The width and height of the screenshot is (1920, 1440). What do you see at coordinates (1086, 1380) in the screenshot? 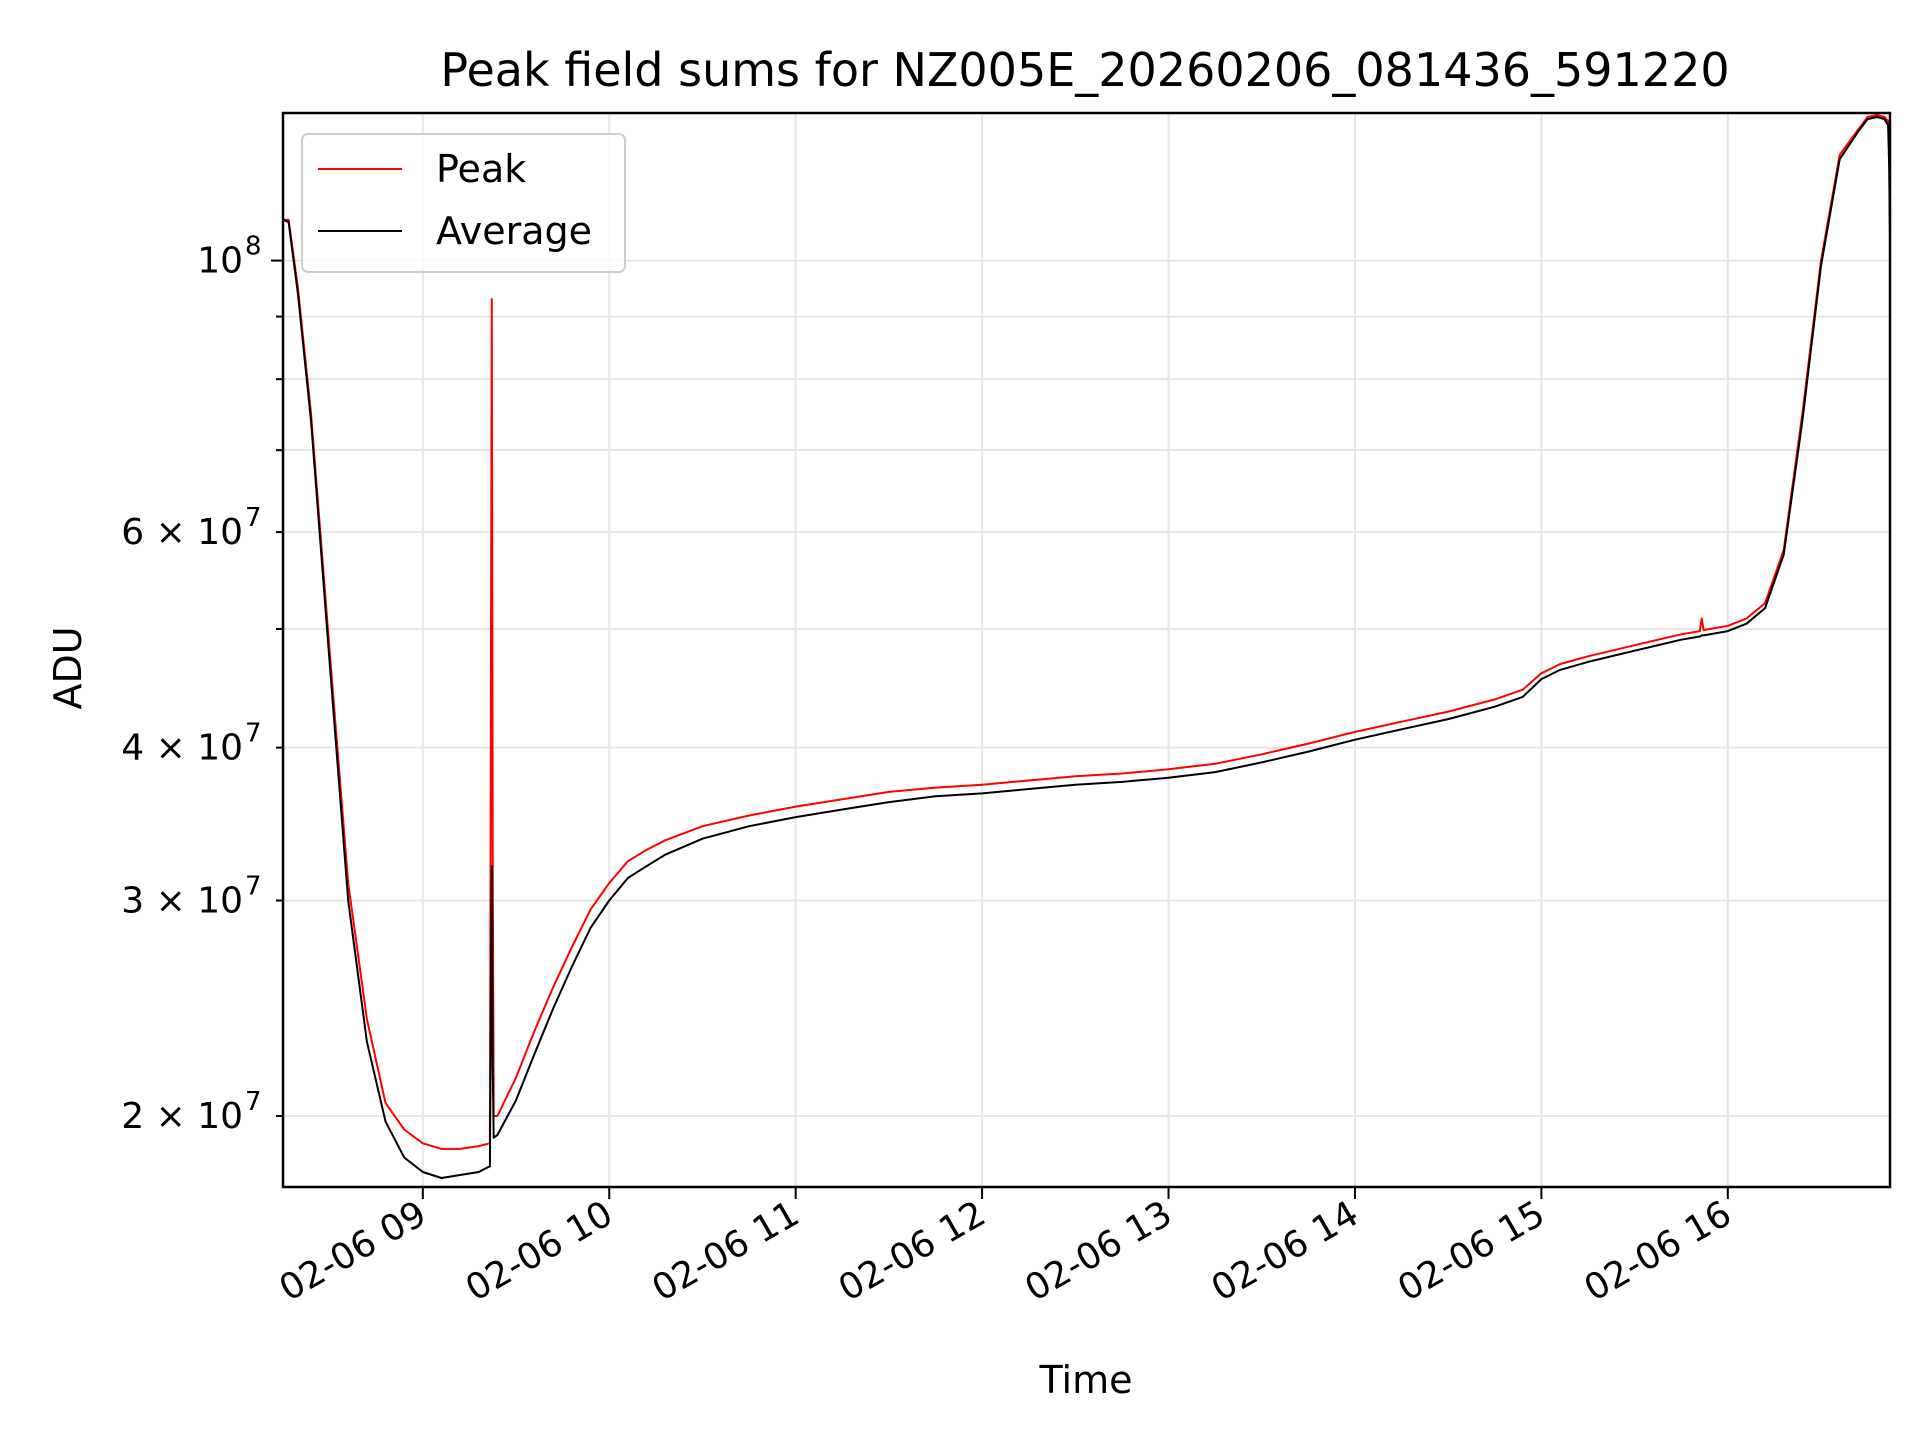
I see `x-axis-label: Time` at bounding box center [1086, 1380].